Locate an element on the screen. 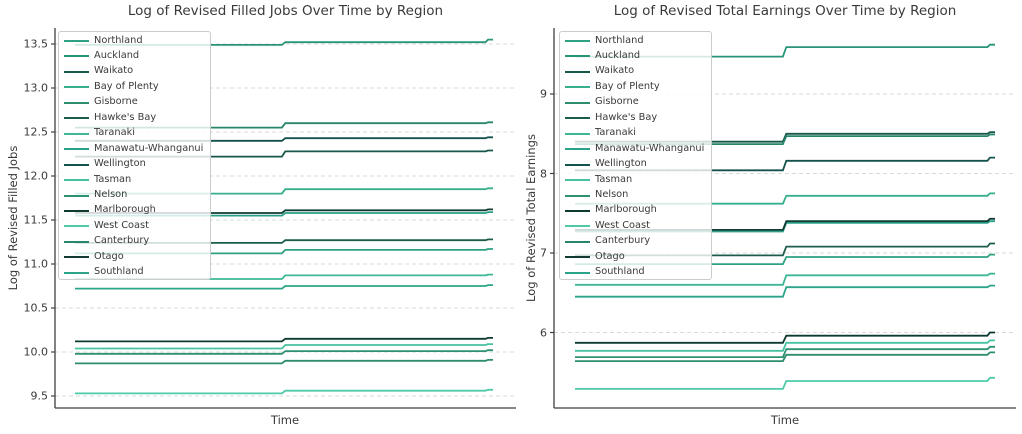 The image size is (1022, 434). y-tick-label: 10.5 is located at coordinates (36, 308).